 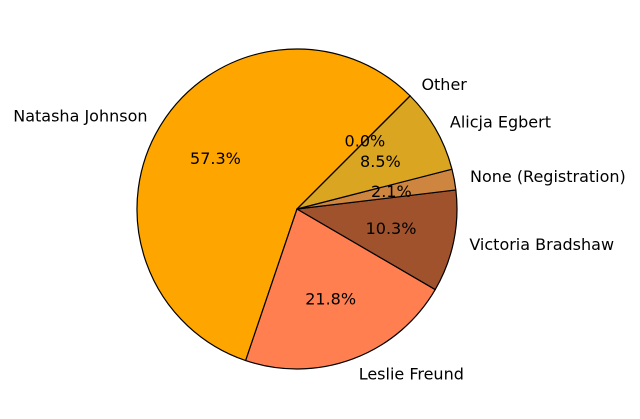 What do you see at coordinates (380, 161) in the screenshot?
I see `pct-label-alicja-egbert: 8.5%` at bounding box center [380, 161].